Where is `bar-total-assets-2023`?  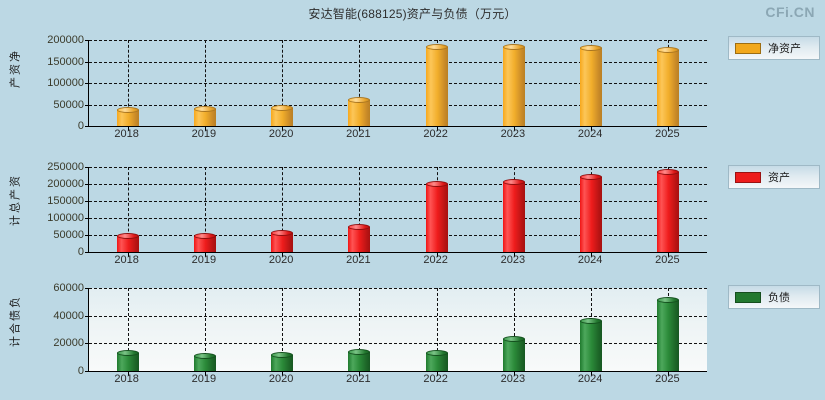
bar-total-assets-2023 is located at coordinates (513, 215).